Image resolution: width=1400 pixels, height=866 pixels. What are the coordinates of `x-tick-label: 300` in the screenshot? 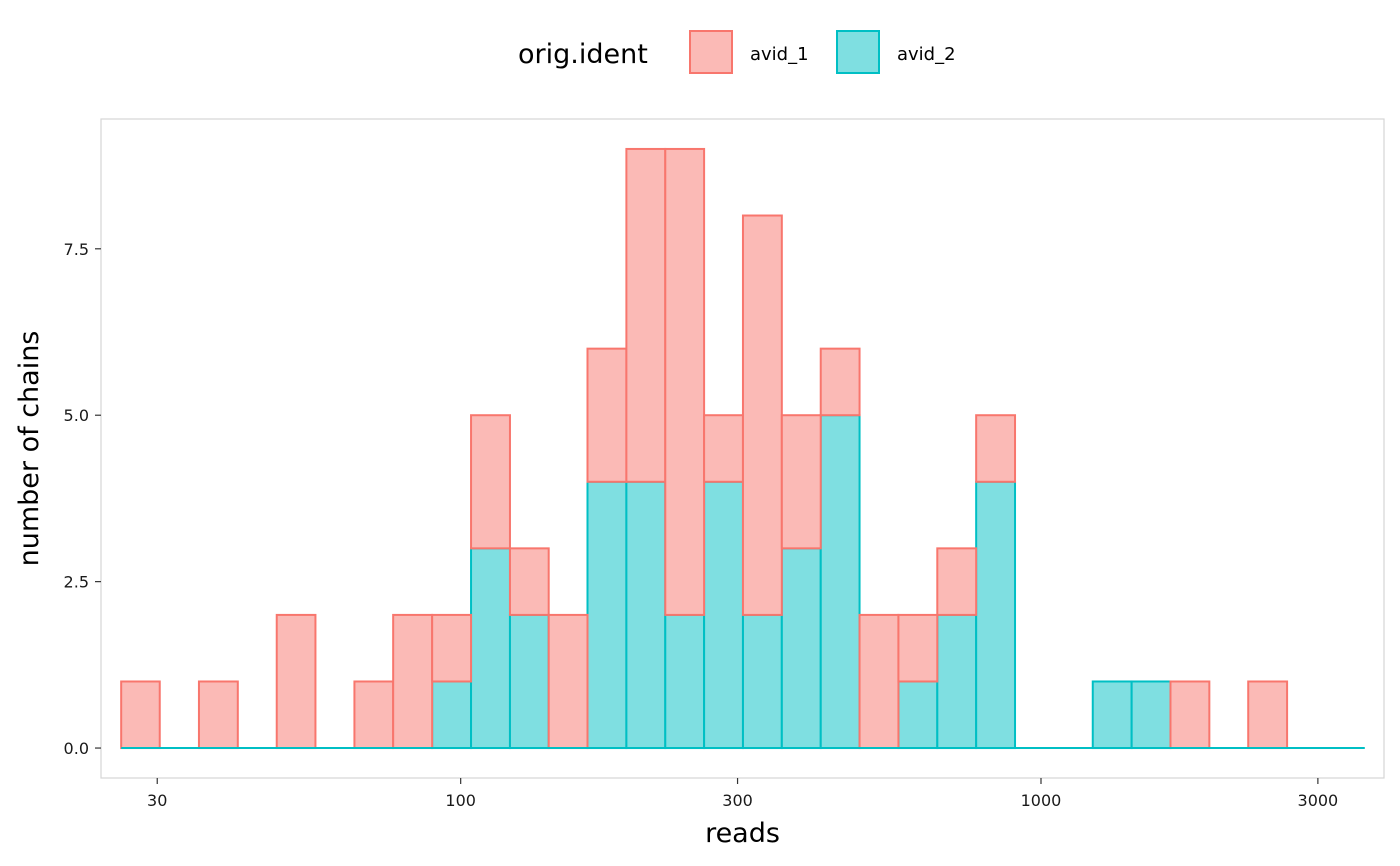 It's located at (737, 800).